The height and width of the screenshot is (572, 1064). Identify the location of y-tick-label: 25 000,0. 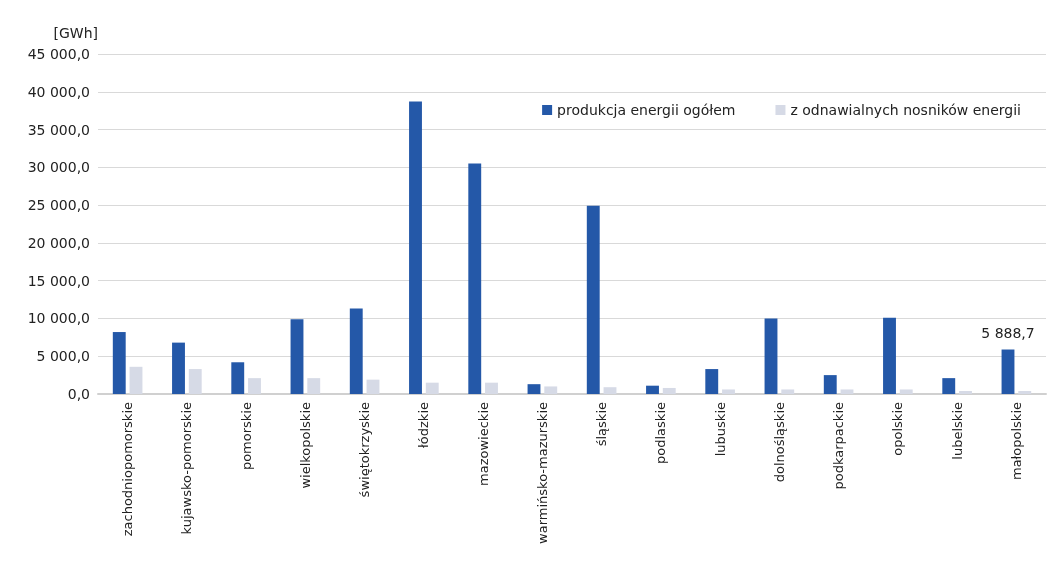
(58, 205).